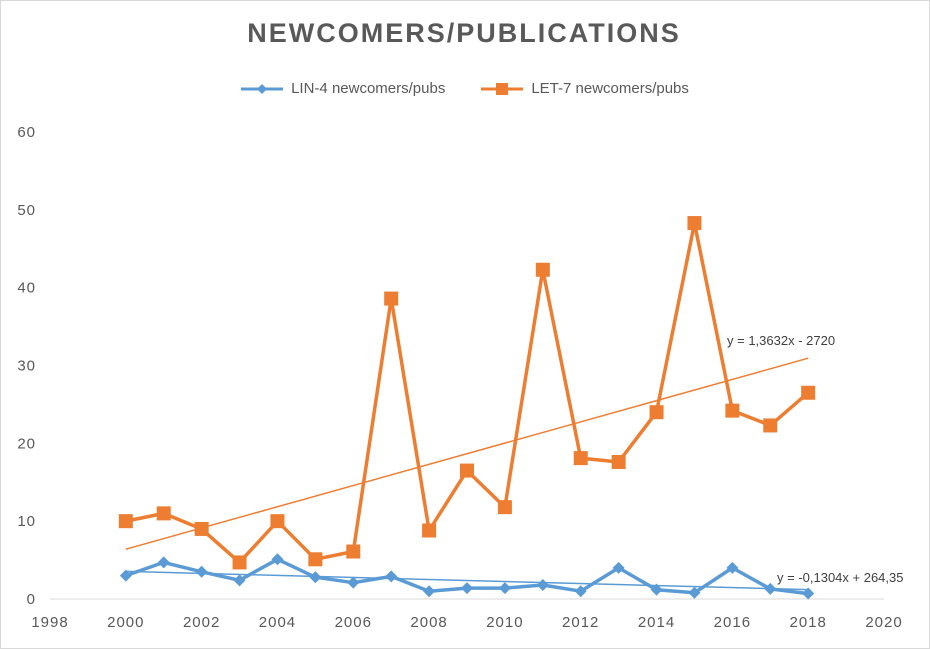  I want to click on legend-item-lin4: LIN-4 newcomers/pubs, so click(342, 88).